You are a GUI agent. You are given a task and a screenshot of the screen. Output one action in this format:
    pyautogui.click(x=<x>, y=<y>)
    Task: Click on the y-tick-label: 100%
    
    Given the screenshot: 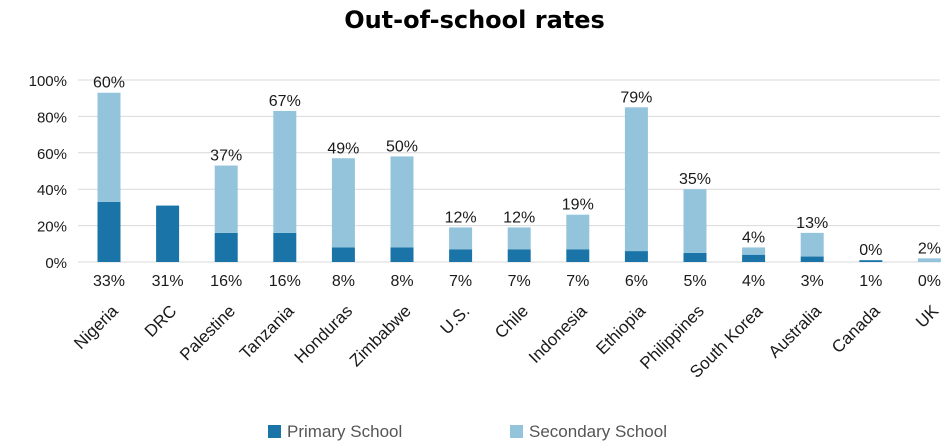 What is the action you would take?
    pyautogui.click(x=48, y=81)
    